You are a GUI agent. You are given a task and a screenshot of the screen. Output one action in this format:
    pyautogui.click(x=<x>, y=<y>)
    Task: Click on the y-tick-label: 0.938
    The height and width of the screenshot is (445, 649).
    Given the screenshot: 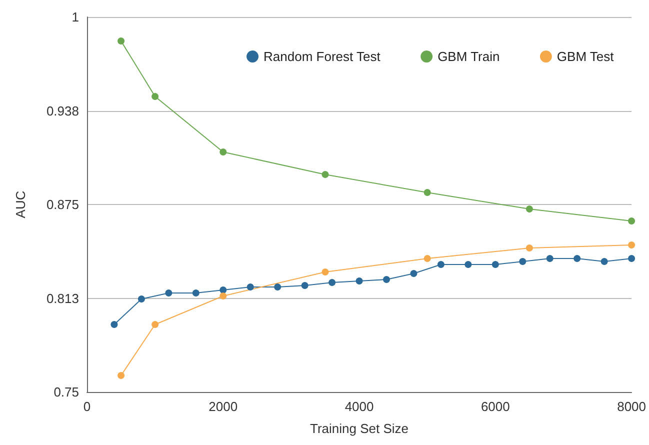 What is the action you would take?
    pyautogui.click(x=62, y=110)
    